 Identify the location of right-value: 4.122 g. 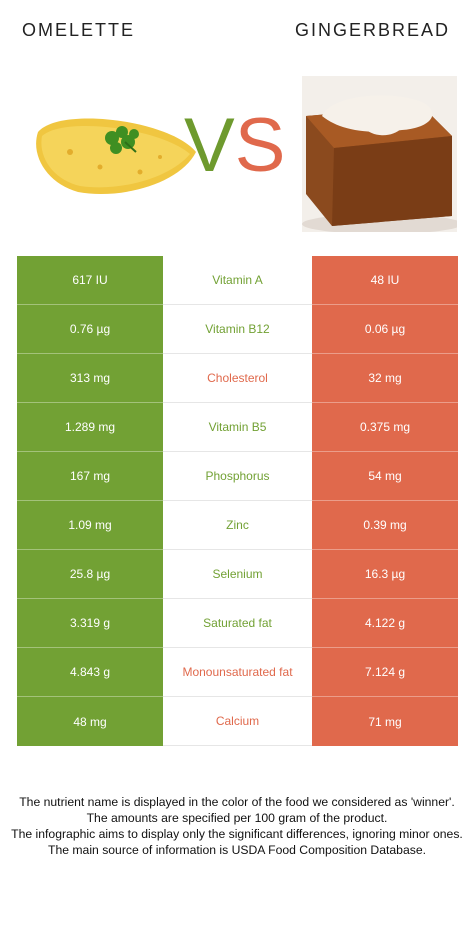
(385, 623).